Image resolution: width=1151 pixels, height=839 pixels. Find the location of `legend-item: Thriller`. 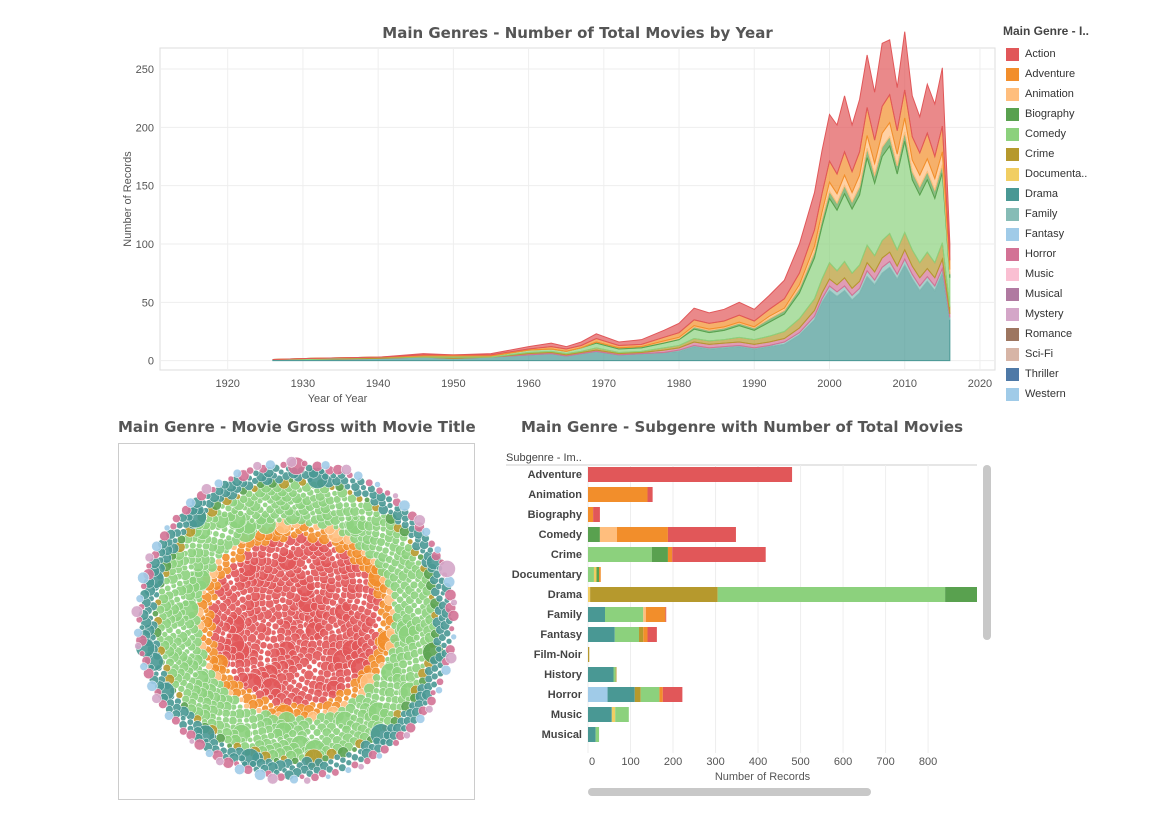

legend-item: Thriller is located at coordinates (1077, 374).